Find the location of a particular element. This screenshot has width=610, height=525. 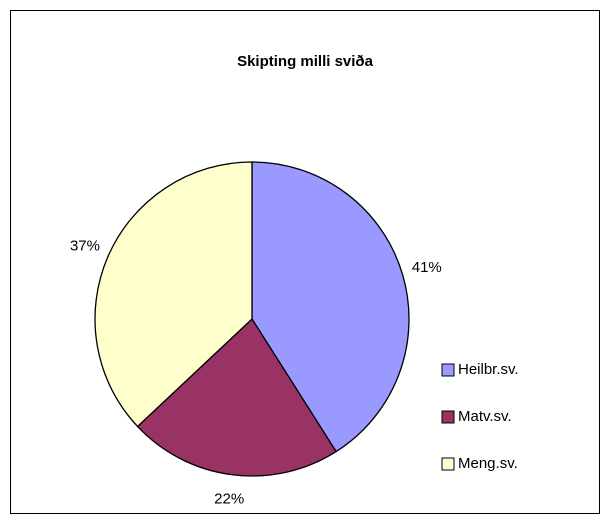

legend-label: Matv.sv. is located at coordinates (485, 416).